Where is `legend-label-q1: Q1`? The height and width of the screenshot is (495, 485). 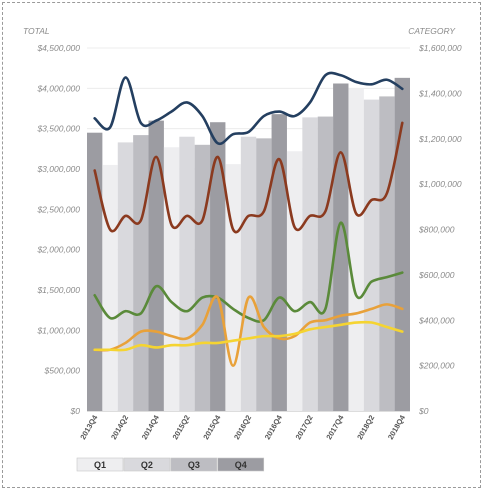 legend-label-q1: Q1 is located at coordinates (100, 465).